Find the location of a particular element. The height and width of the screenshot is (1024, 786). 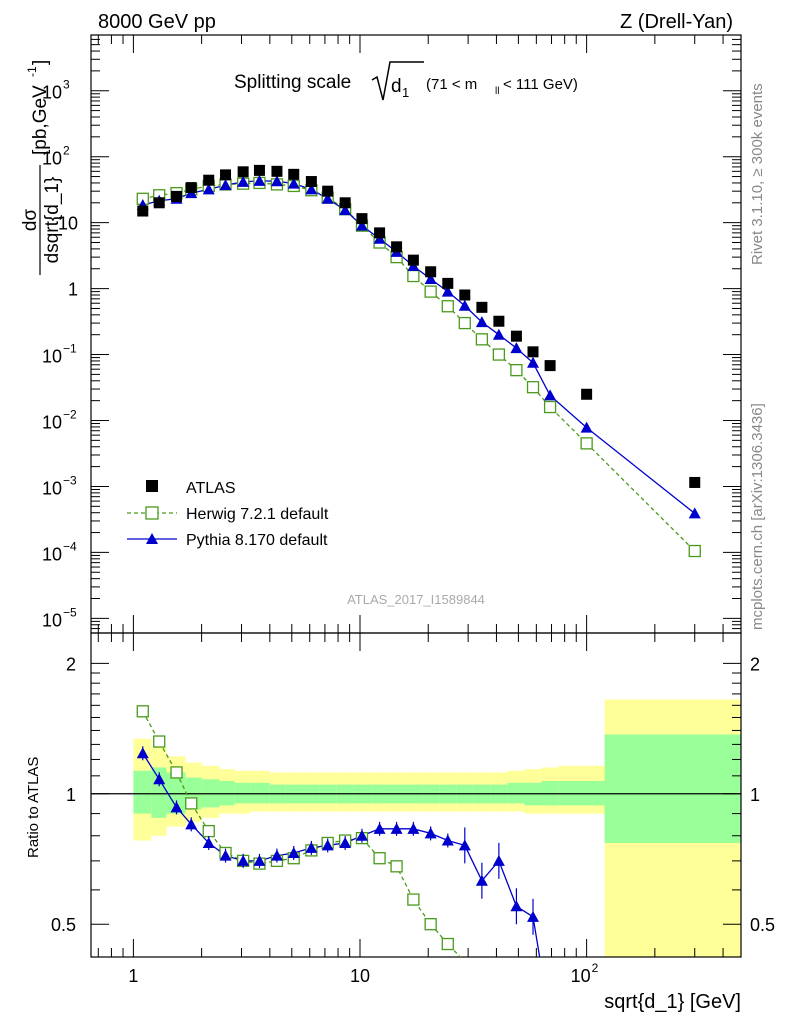

header-right: Z (Drell-Yan) is located at coordinates (676, 22).